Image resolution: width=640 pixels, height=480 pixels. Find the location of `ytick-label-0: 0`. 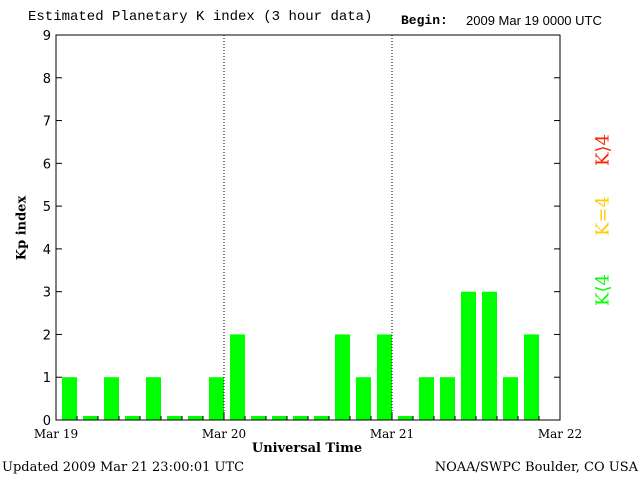

ytick-label-0: 0 is located at coordinates (47, 421).